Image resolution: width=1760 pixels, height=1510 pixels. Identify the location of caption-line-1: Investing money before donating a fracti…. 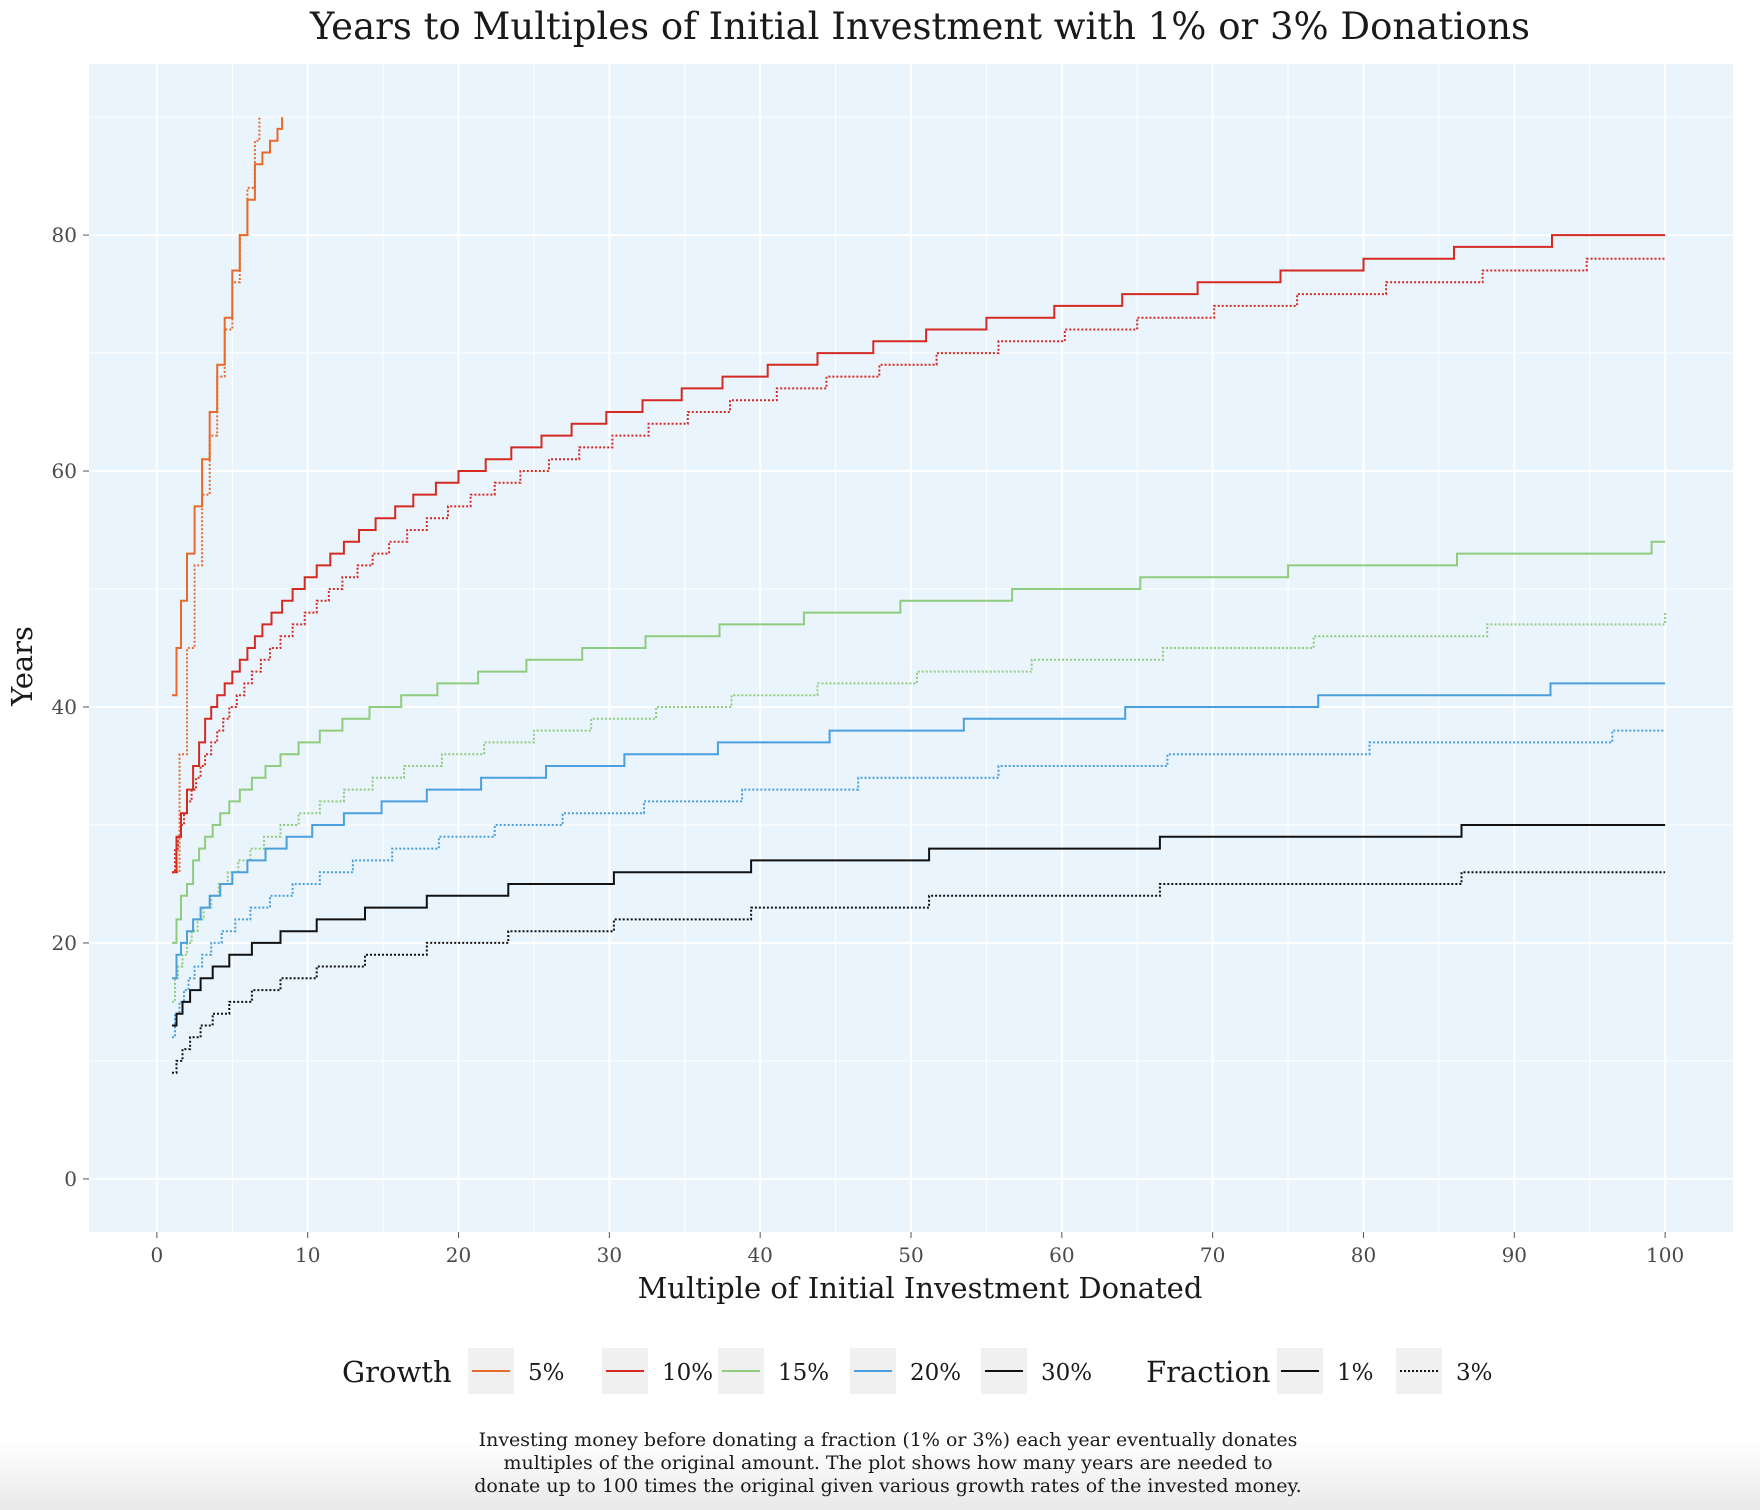
(888, 1440).